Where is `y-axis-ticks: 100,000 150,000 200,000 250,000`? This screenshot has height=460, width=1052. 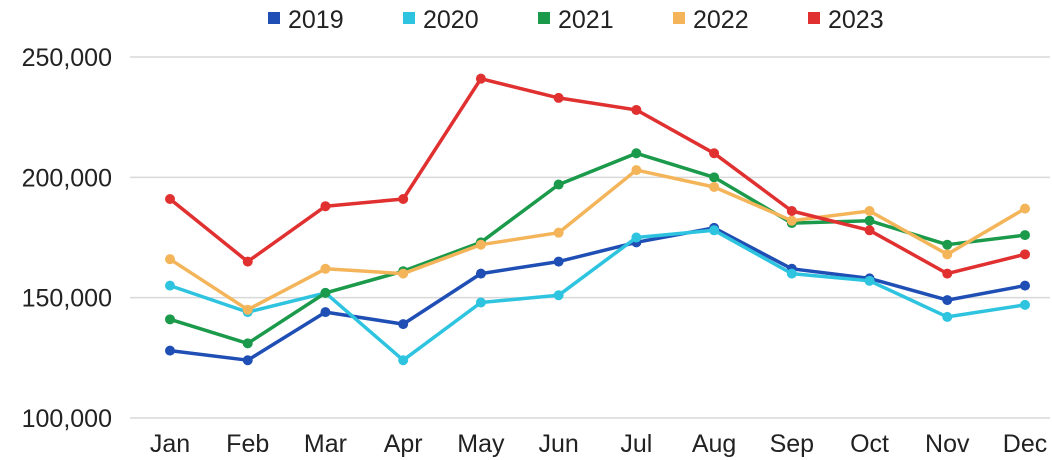
y-axis-ticks: 100,000 150,000 200,000 250,000 is located at coordinates (67, 238).